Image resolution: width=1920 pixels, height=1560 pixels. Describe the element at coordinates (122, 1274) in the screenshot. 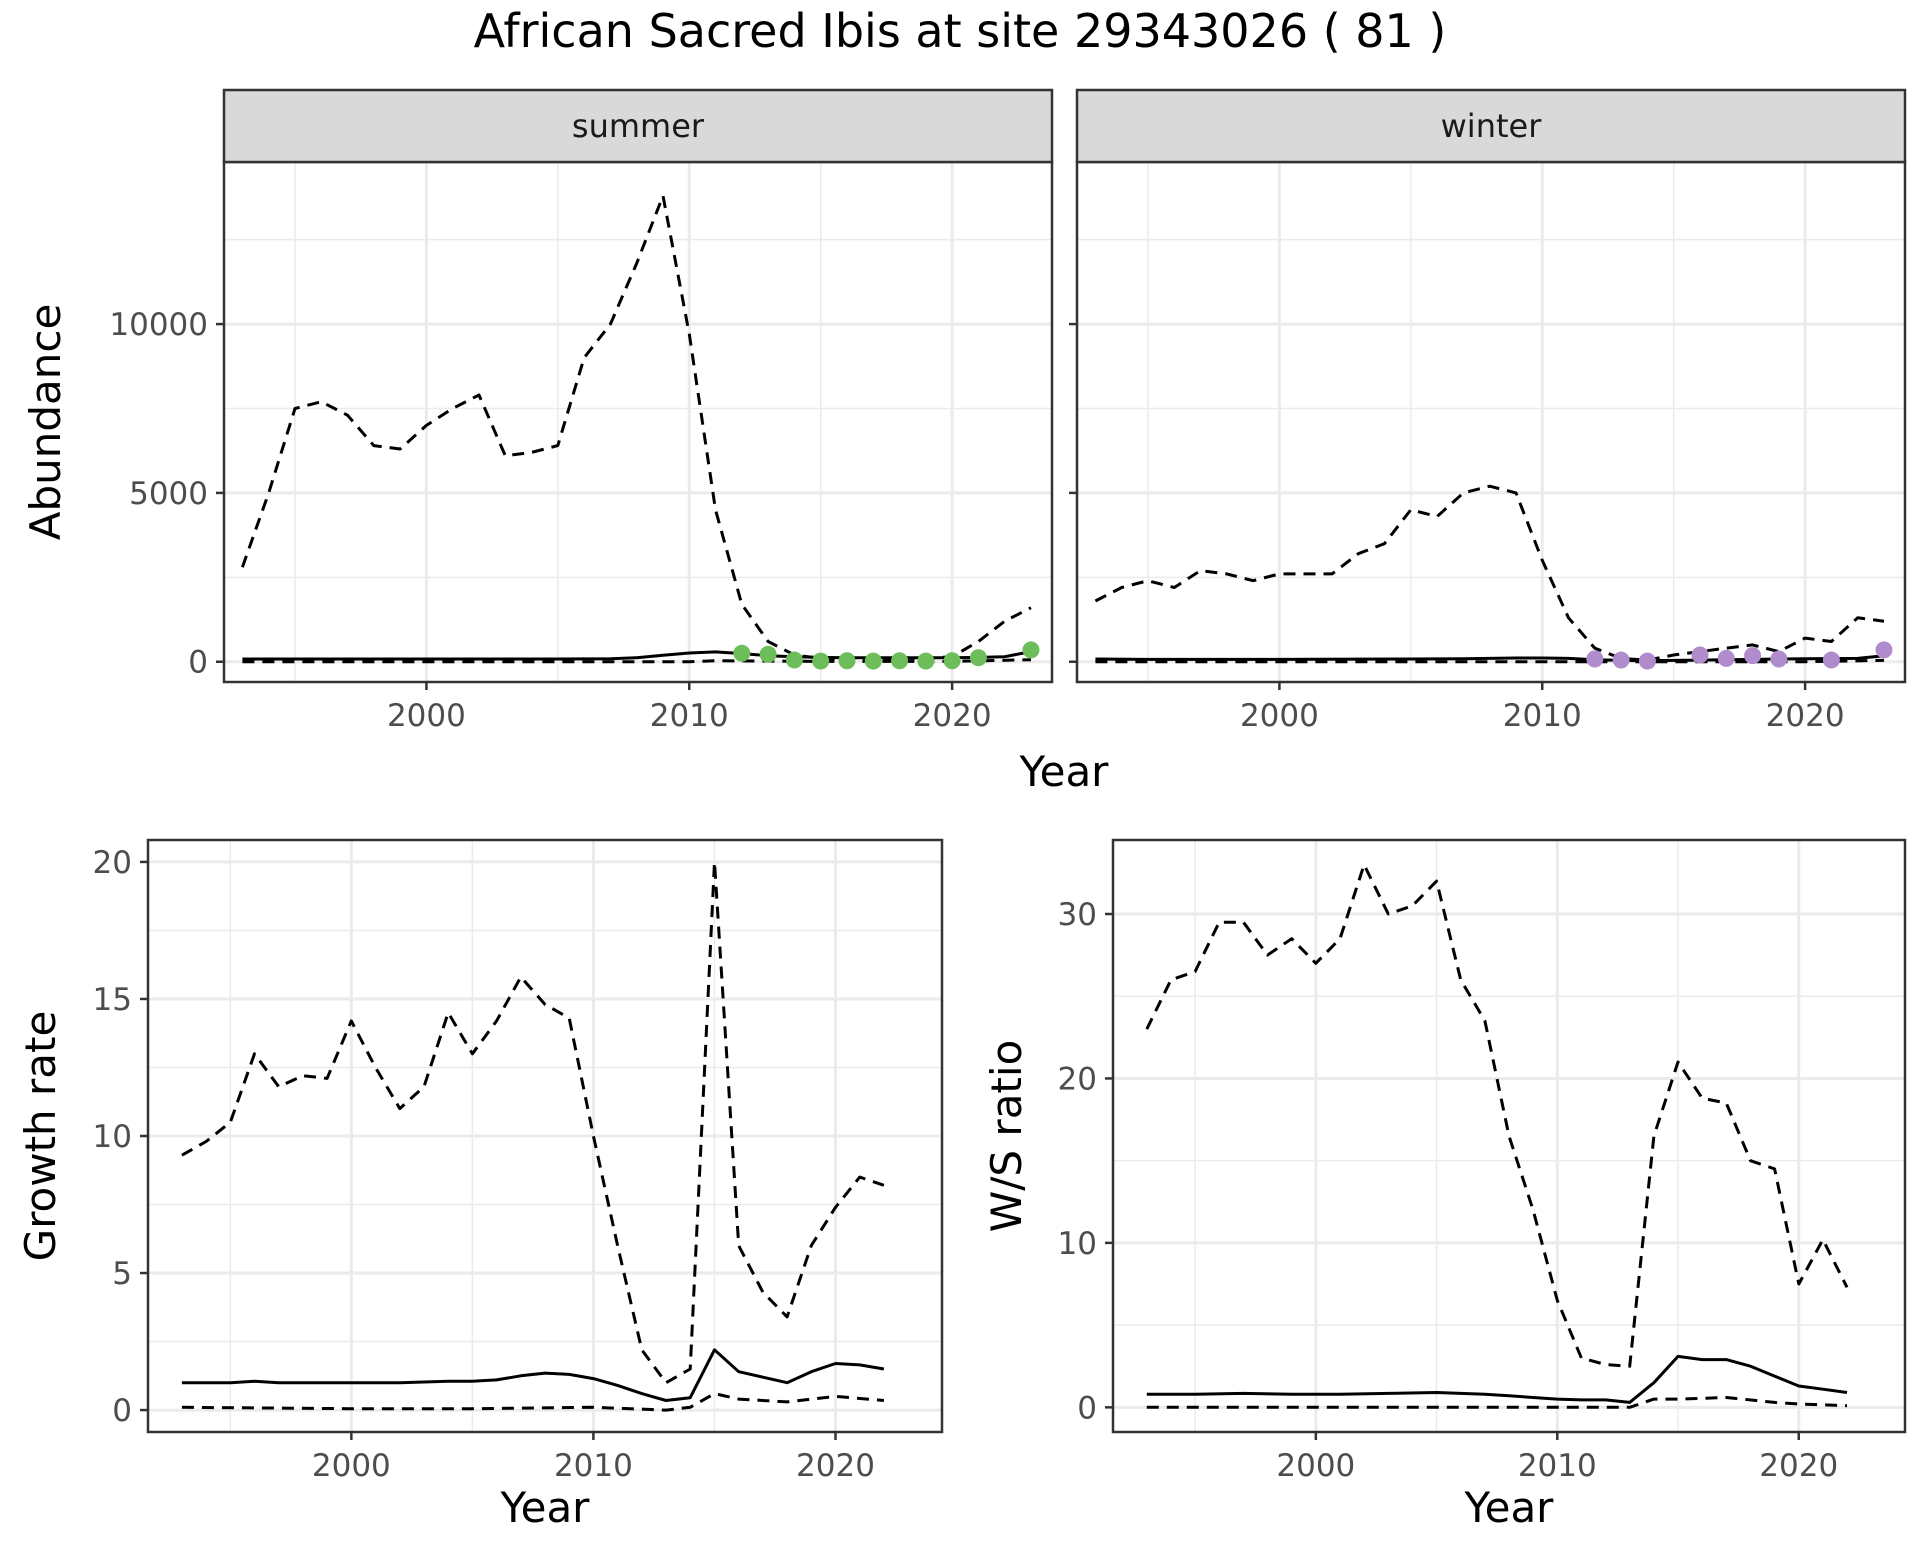

I see `y-tick-label: 5` at that location.